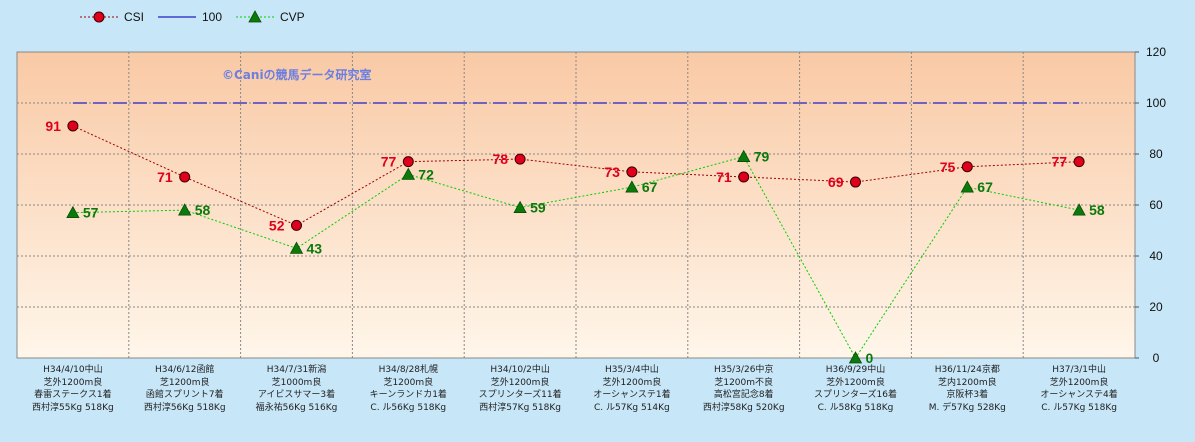  What do you see at coordinates (255, 16) in the screenshot?
I see `legend-cvp-marker` at bounding box center [255, 16].